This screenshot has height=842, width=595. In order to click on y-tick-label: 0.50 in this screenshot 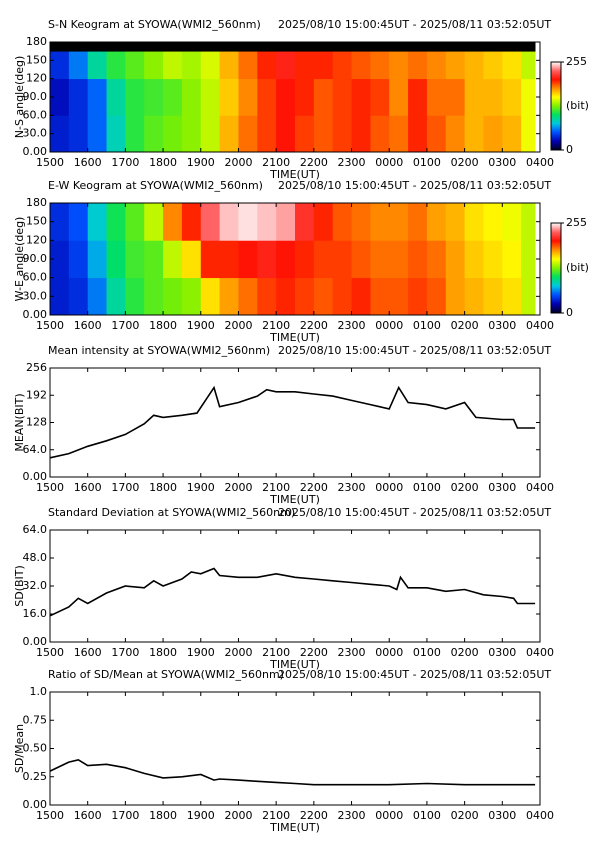, I will do `click(35, 748)`.